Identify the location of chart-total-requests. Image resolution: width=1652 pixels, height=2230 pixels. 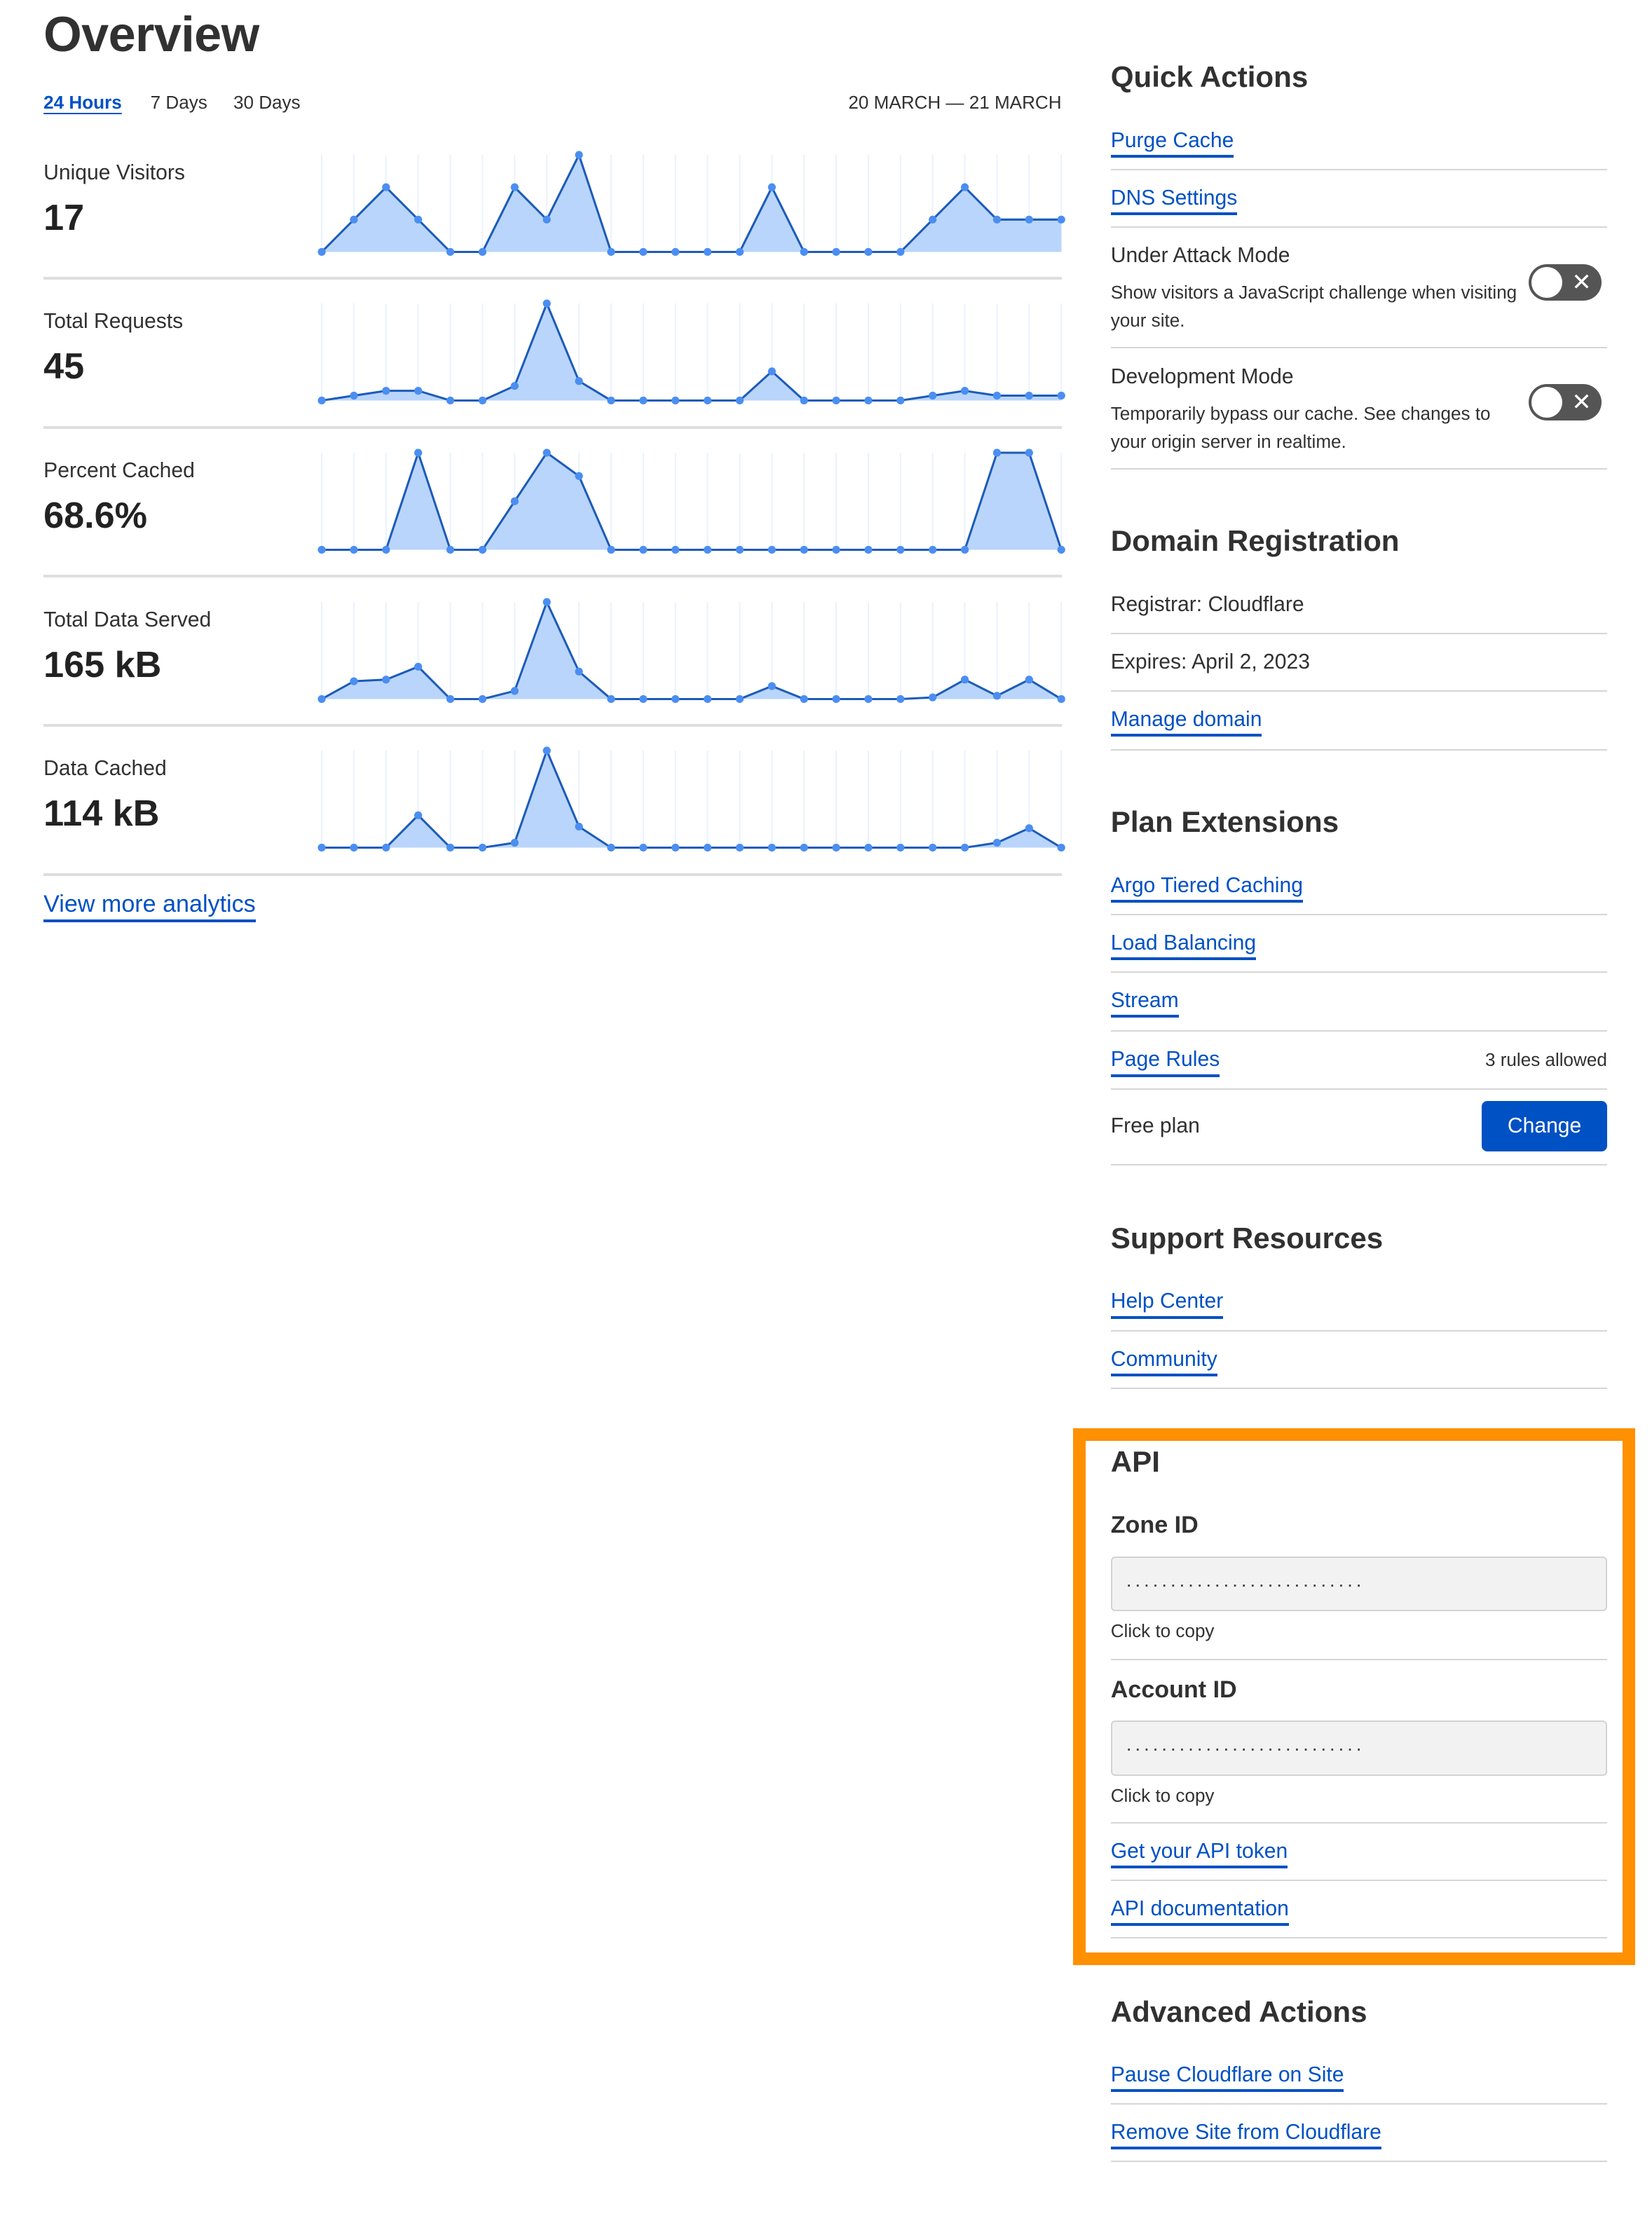
(692, 352).